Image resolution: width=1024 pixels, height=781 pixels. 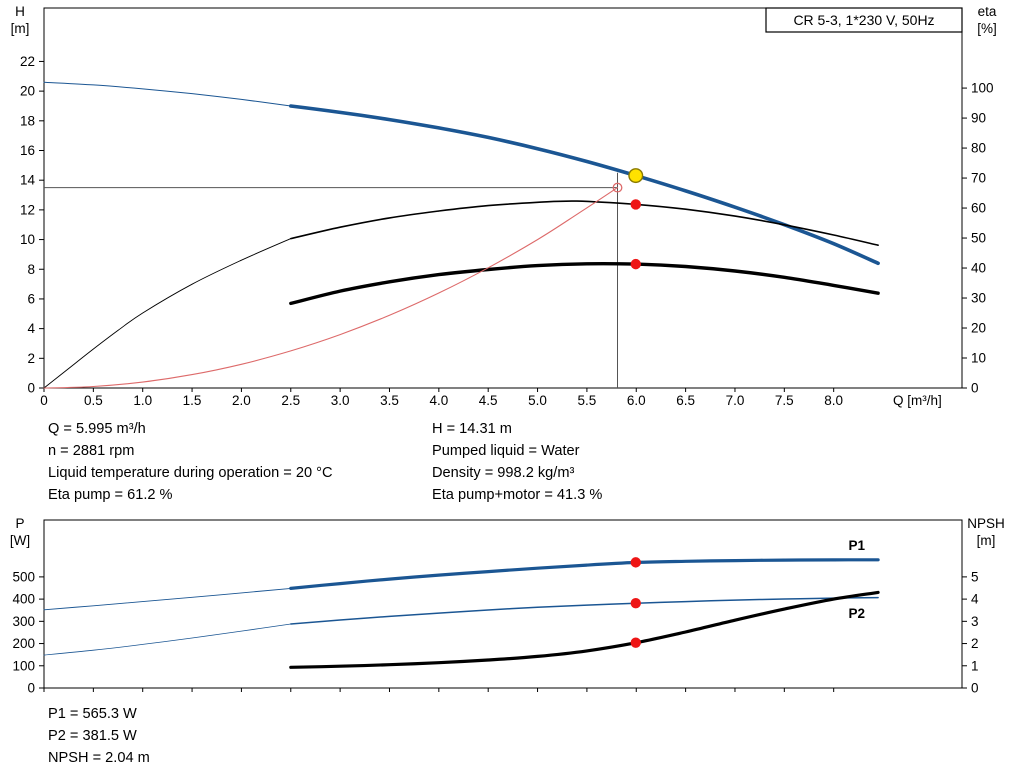 What do you see at coordinates (23, 621) in the screenshot?
I see `y-left-tick-label: 300` at bounding box center [23, 621].